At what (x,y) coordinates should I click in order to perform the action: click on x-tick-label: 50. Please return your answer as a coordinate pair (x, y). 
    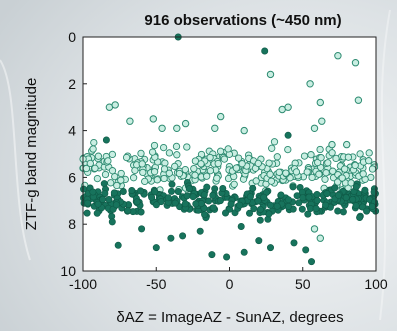
    Looking at the image, I should click on (303, 284).